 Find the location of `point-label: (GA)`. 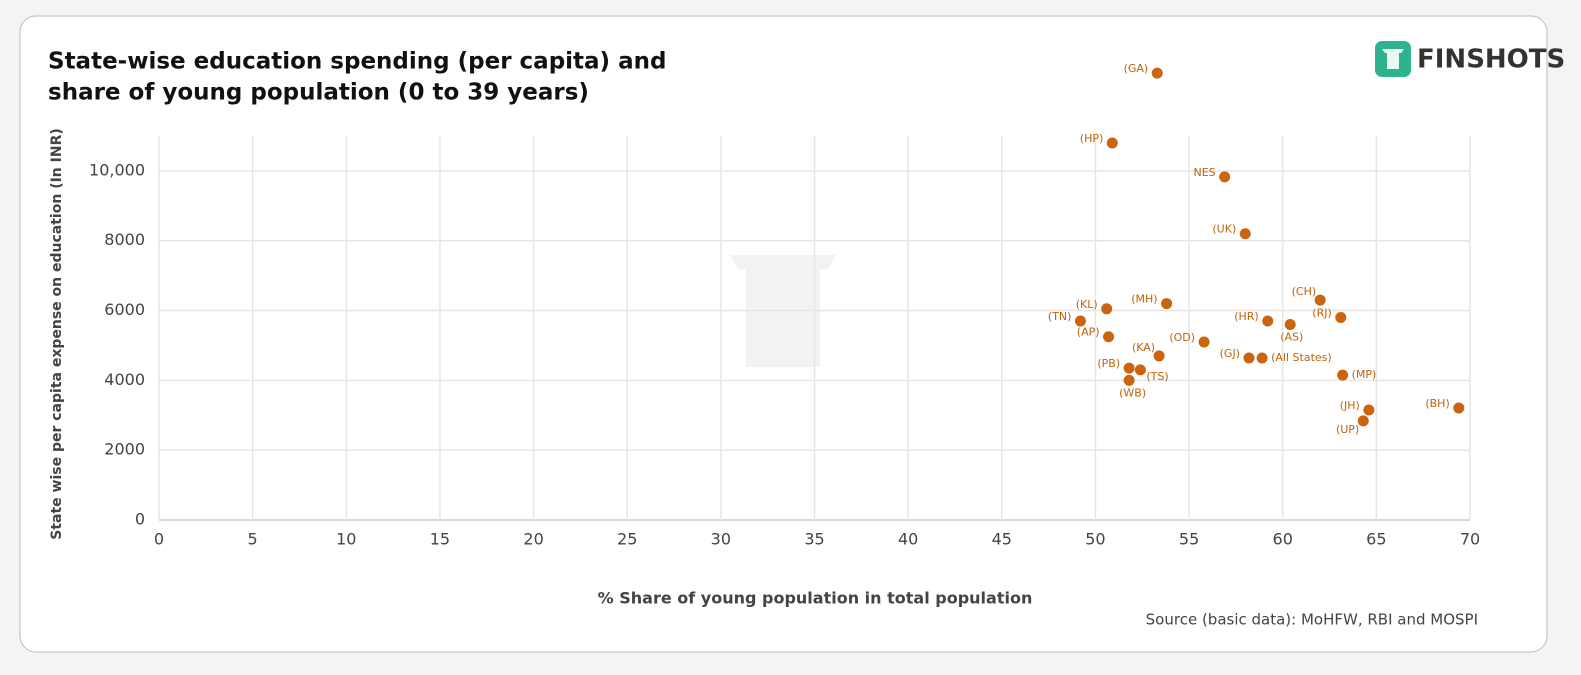

point-label: (GA) is located at coordinates (1136, 68).